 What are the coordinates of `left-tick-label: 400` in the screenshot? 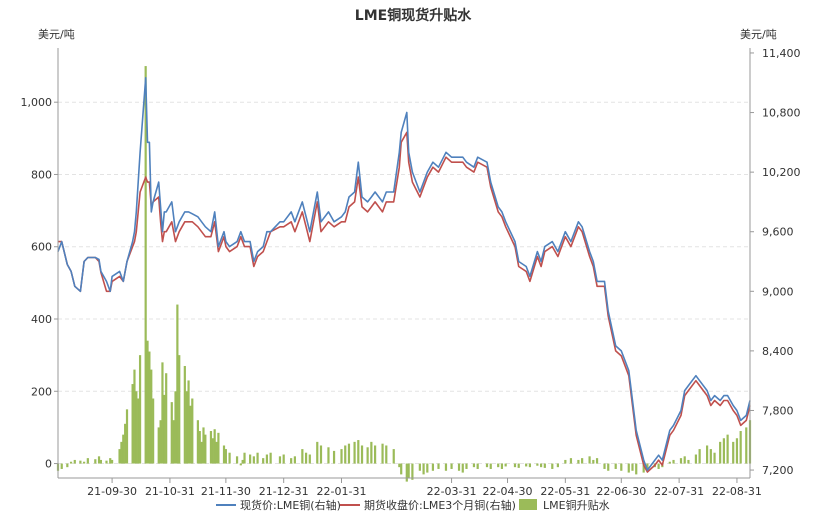 It's located at (41, 319).